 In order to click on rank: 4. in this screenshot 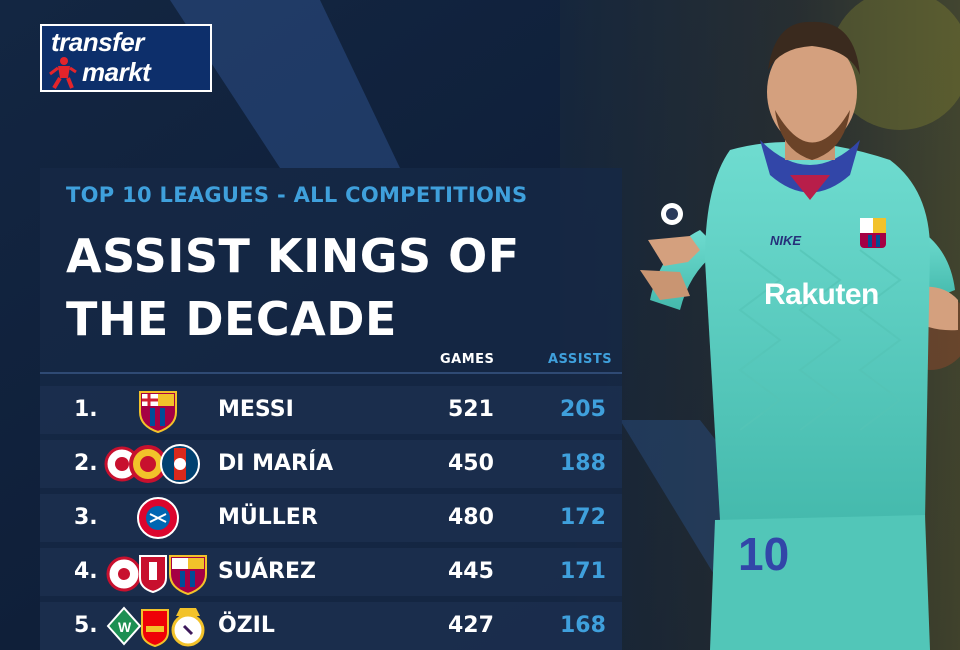, I will do `click(86, 571)`.